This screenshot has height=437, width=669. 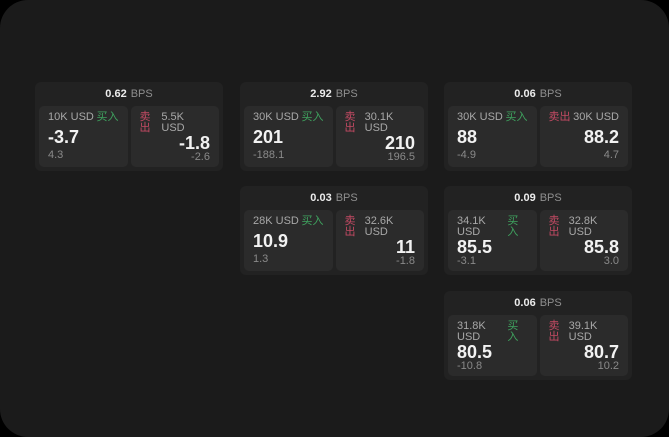 I want to click on buy-quote-tile: 30K USD 买入 88 -4.9, so click(x=492, y=136).